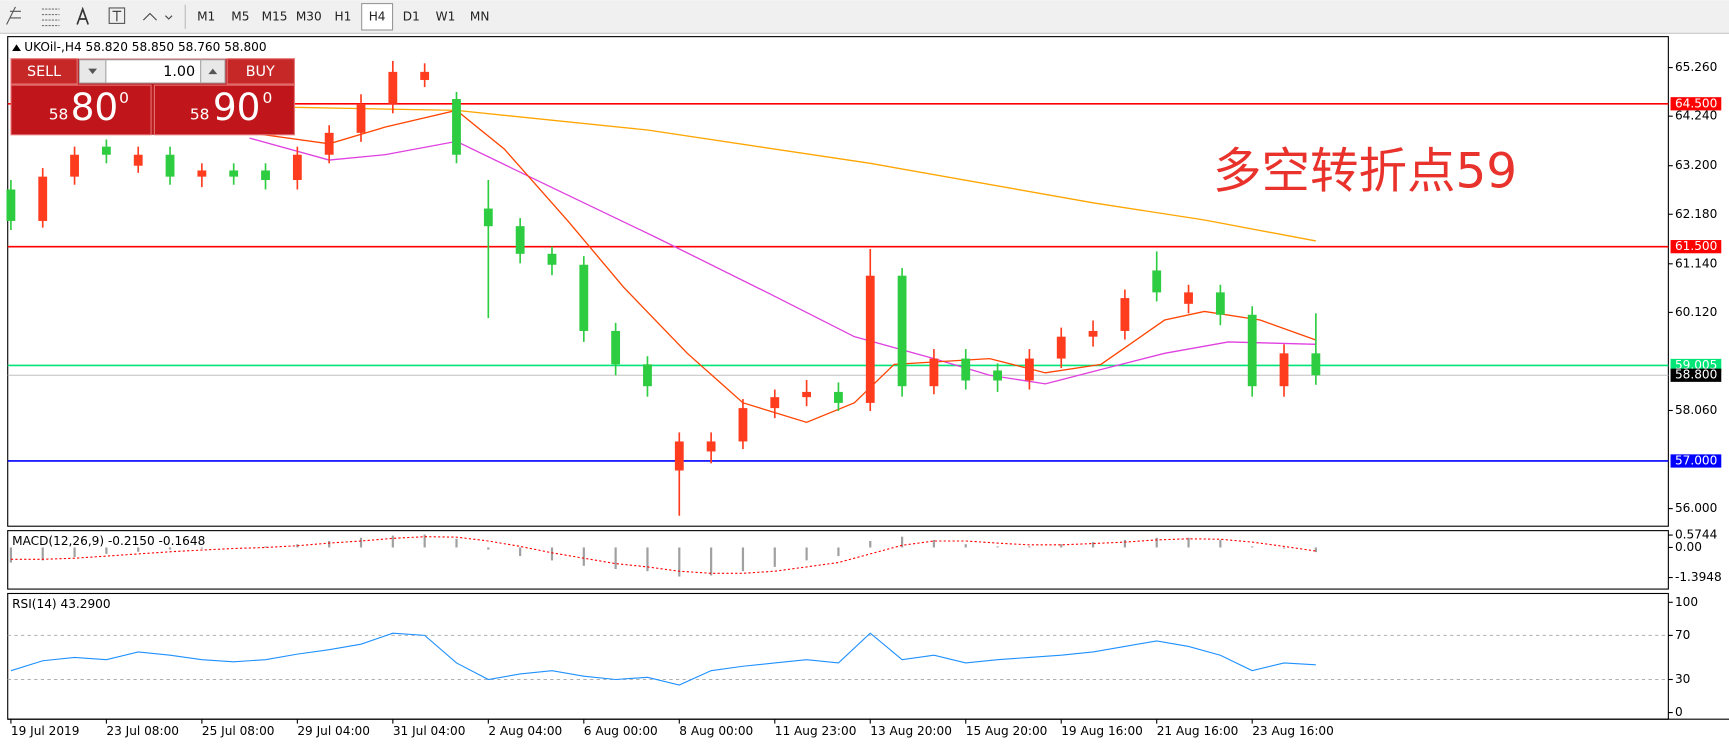 This screenshot has width=1729, height=747. I want to click on tool-fibo, so click(50, 17).